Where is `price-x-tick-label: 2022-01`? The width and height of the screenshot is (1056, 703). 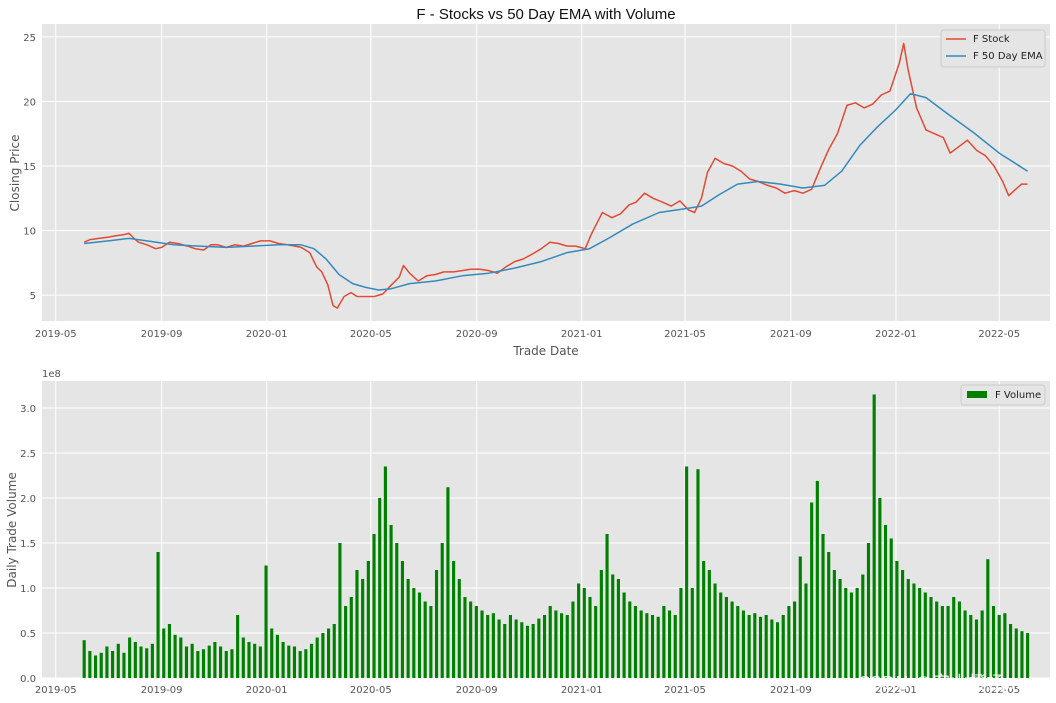
price-x-tick-label: 2022-01 is located at coordinates (896, 334).